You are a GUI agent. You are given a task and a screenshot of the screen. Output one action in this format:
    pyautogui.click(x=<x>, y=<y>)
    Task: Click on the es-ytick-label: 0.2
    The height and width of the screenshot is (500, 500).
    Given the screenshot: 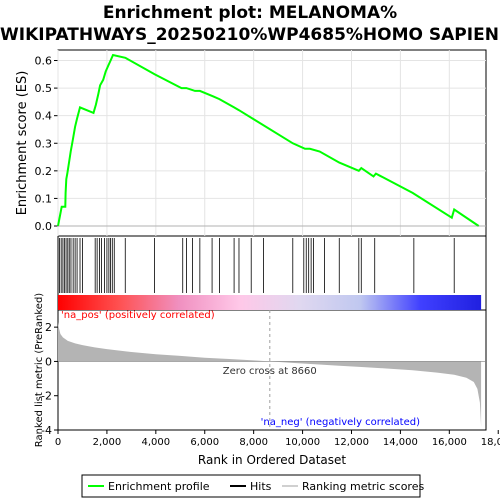 What is the action you would take?
    pyautogui.click(x=44, y=171)
    